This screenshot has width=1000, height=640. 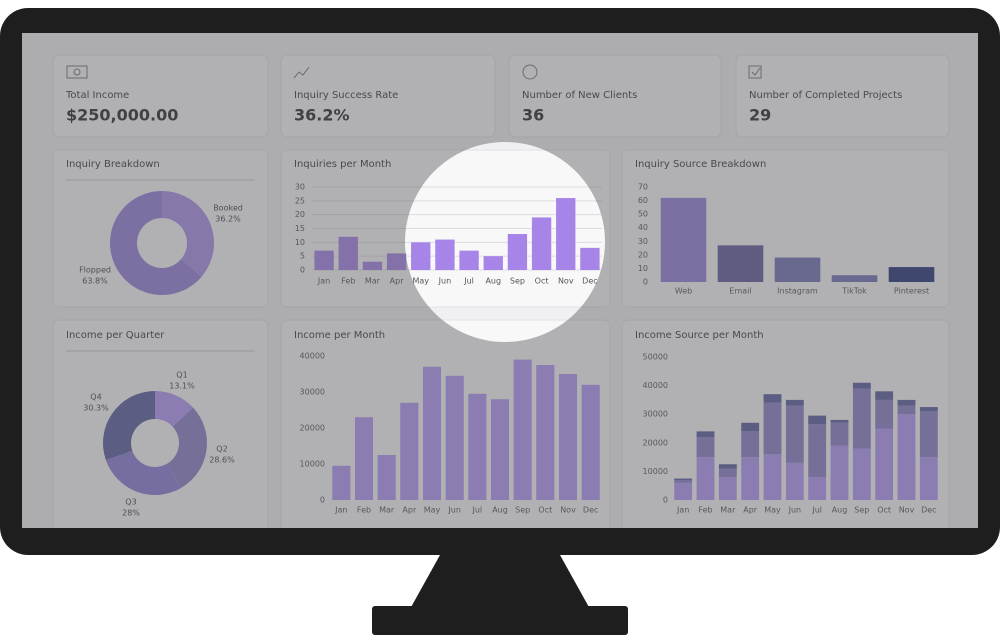 What do you see at coordinates (589, 281) in the screenshot?
I see `x-tick-label: Dec` at bounding box center [589, 281].